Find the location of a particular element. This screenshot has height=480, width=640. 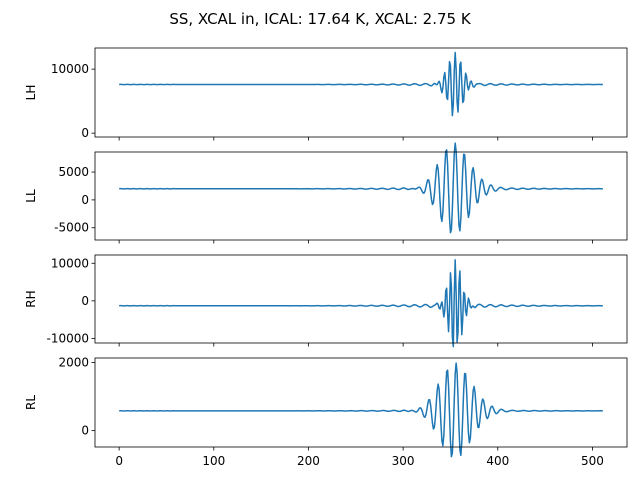

series-line-lh is located at coordinates (361, 84).